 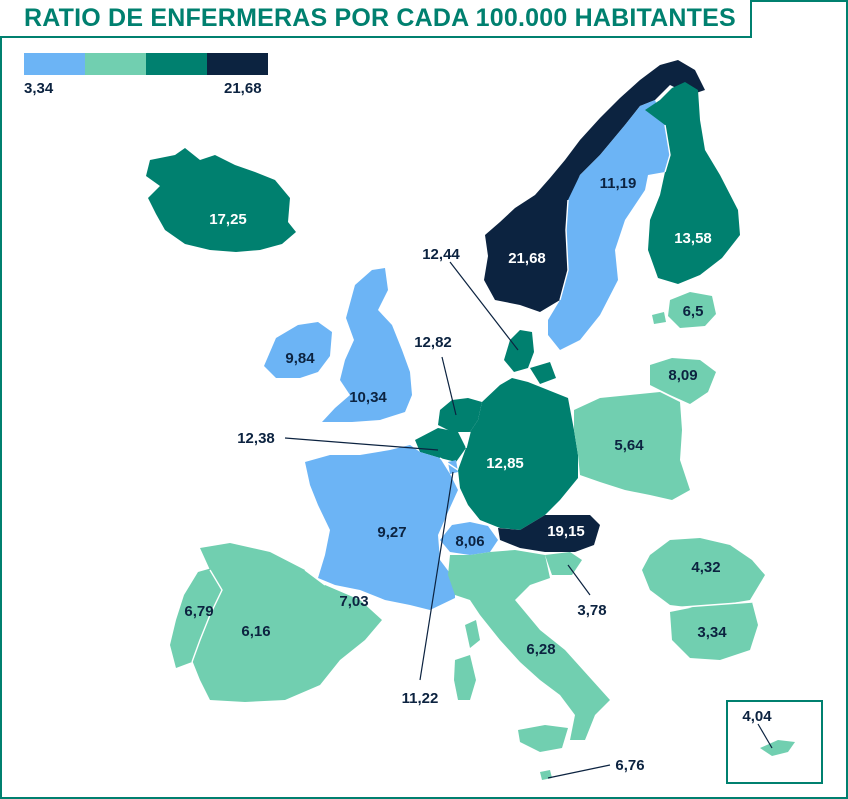 I want to click on value-italy: 6,28, so click(x=540, y=649).